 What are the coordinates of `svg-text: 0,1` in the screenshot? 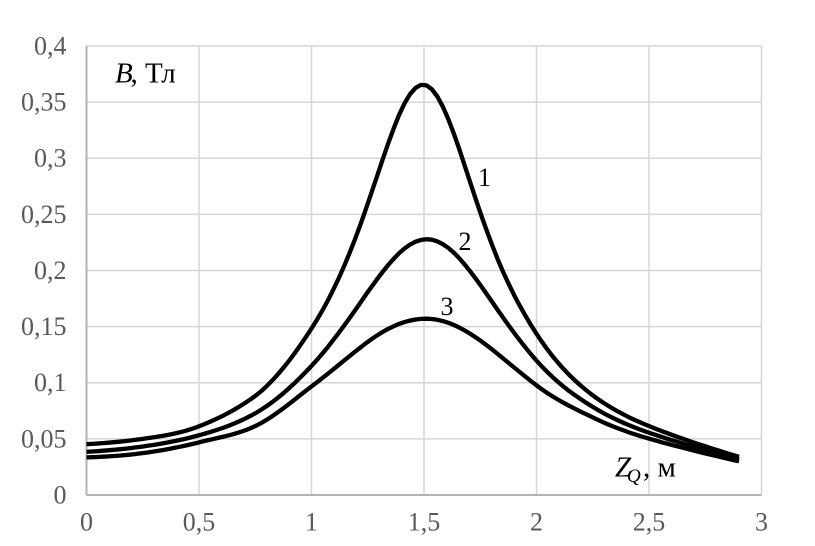 It's located at (50, 382).